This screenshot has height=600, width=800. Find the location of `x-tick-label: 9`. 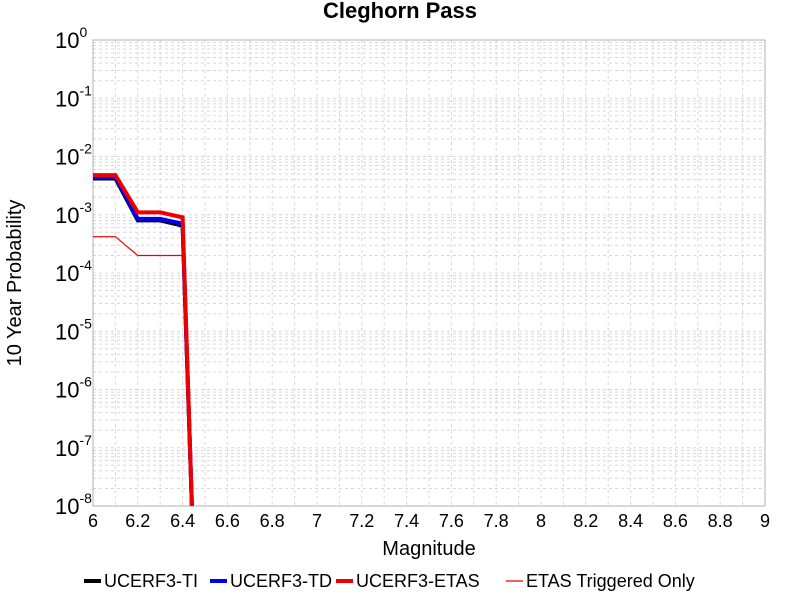

x-tick-label: 9 is located at coordinates (765, 521).